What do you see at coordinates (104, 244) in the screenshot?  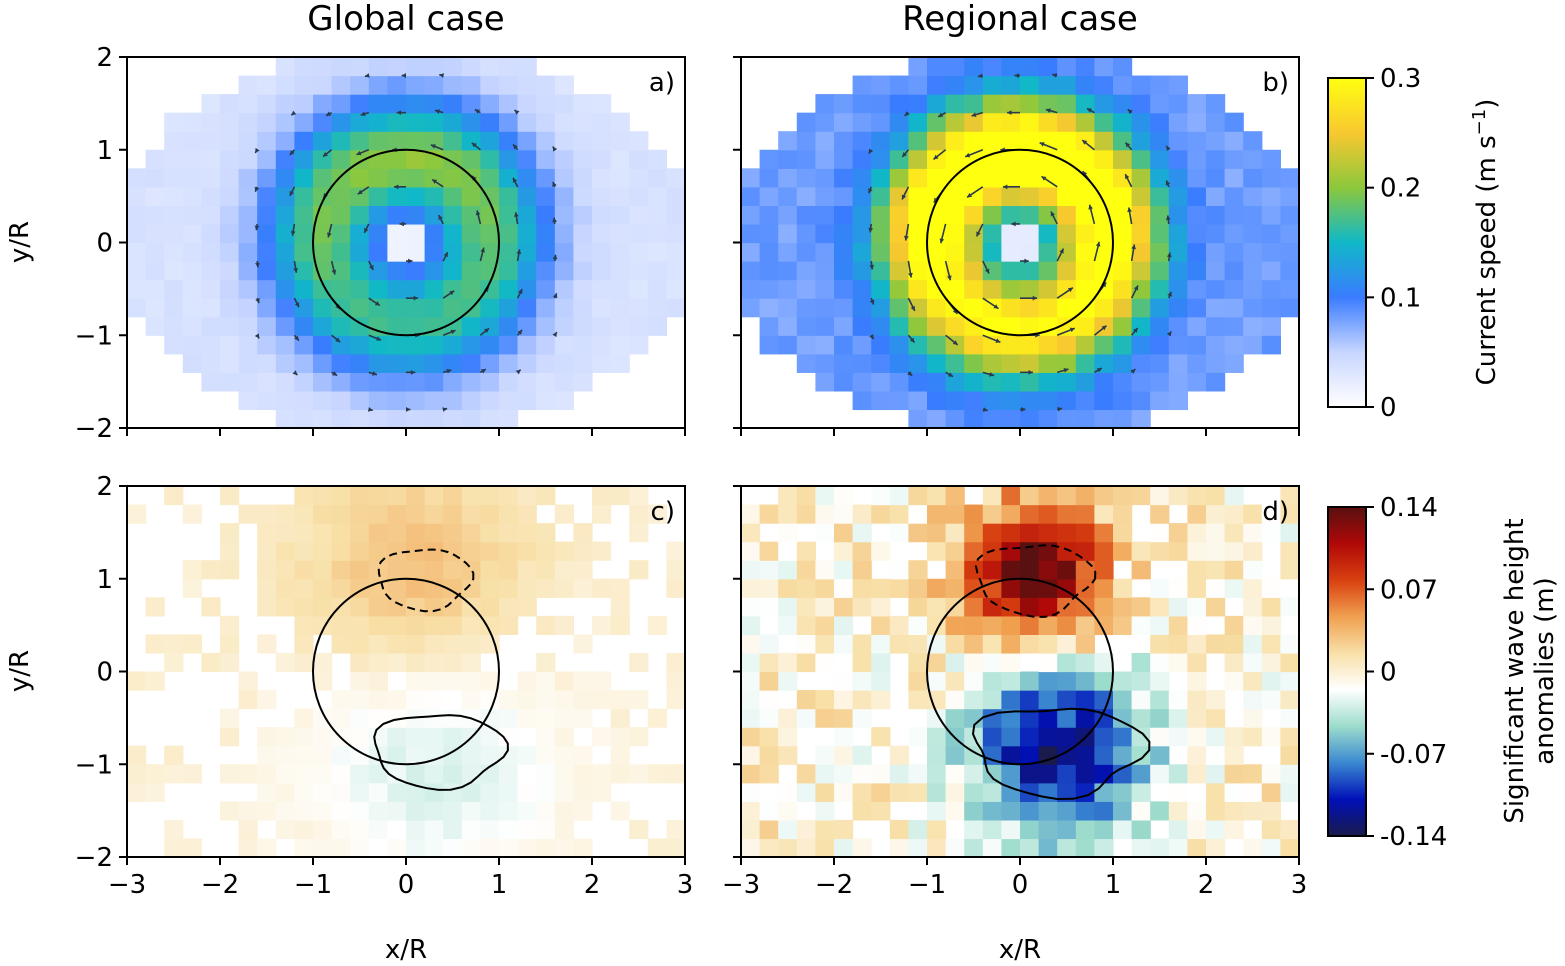 I see `y-tick-label: 0` at bounding box center [104, 244].